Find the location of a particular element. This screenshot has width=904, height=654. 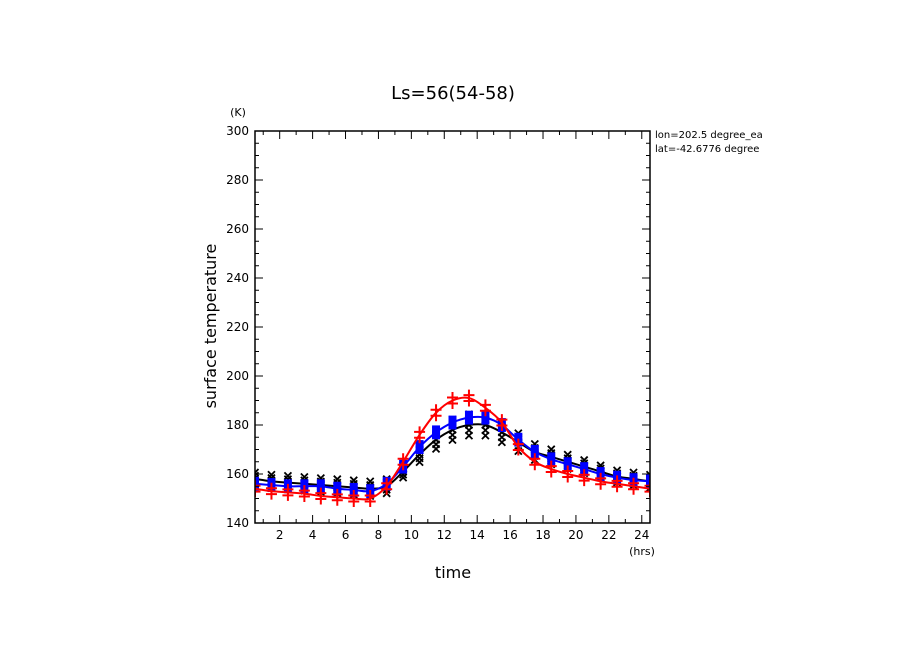

x-tick-label: 22 is located at coordinates (608, 535).